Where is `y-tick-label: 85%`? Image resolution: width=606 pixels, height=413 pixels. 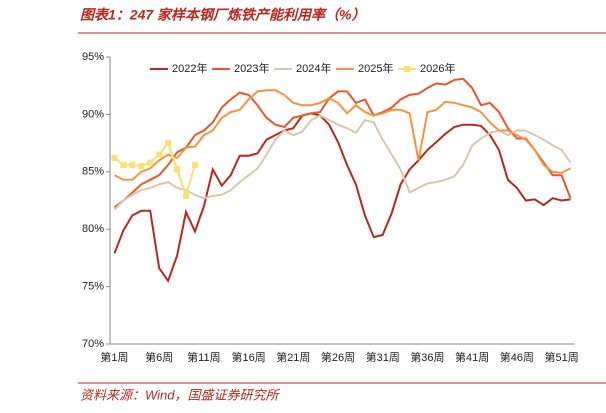 y-tick-label: 85% is located at coordinates (93, 172).